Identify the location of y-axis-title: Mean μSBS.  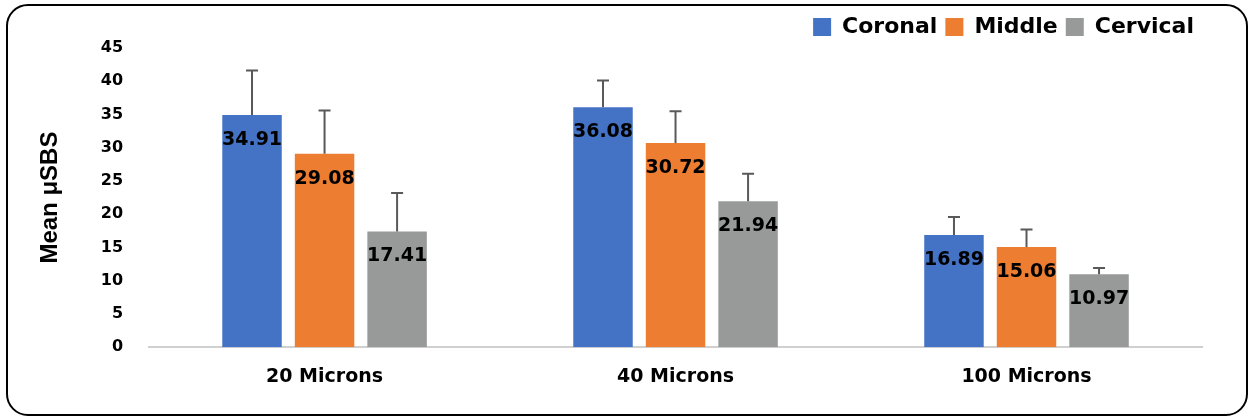
(49, 197).